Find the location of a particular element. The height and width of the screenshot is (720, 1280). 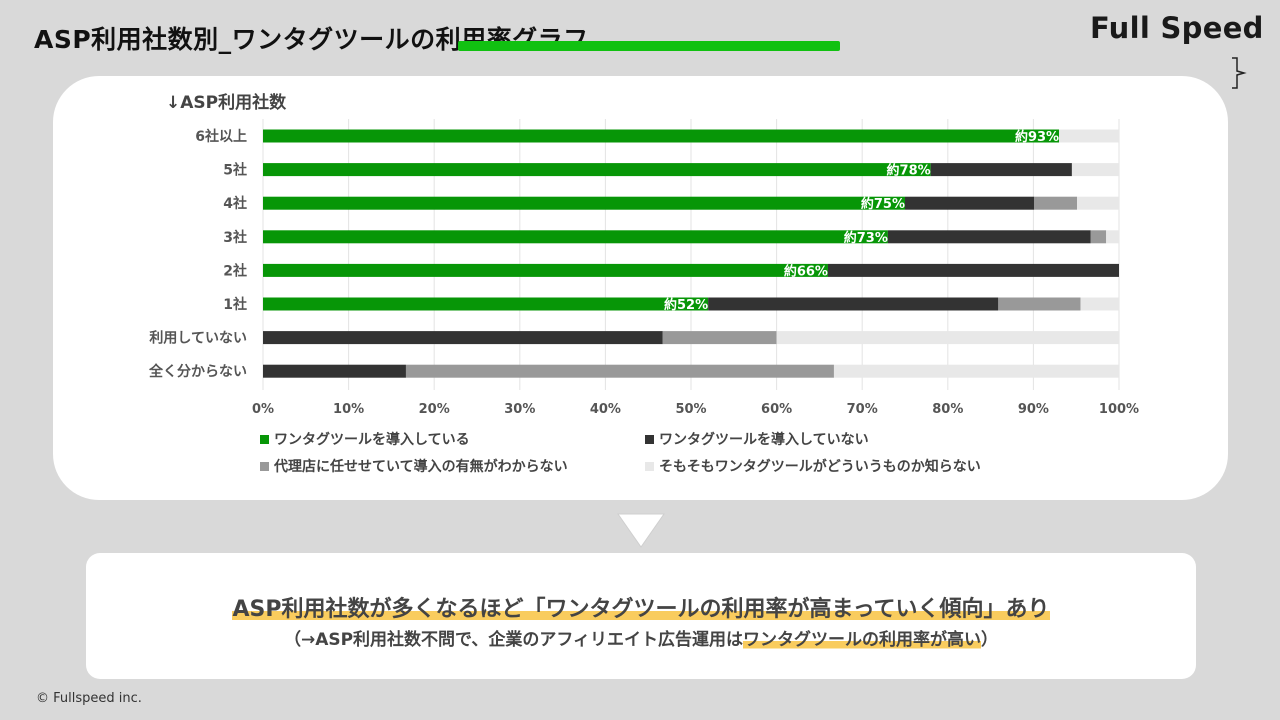

x-tick-label: 80% is located at coordinates (947, 409).